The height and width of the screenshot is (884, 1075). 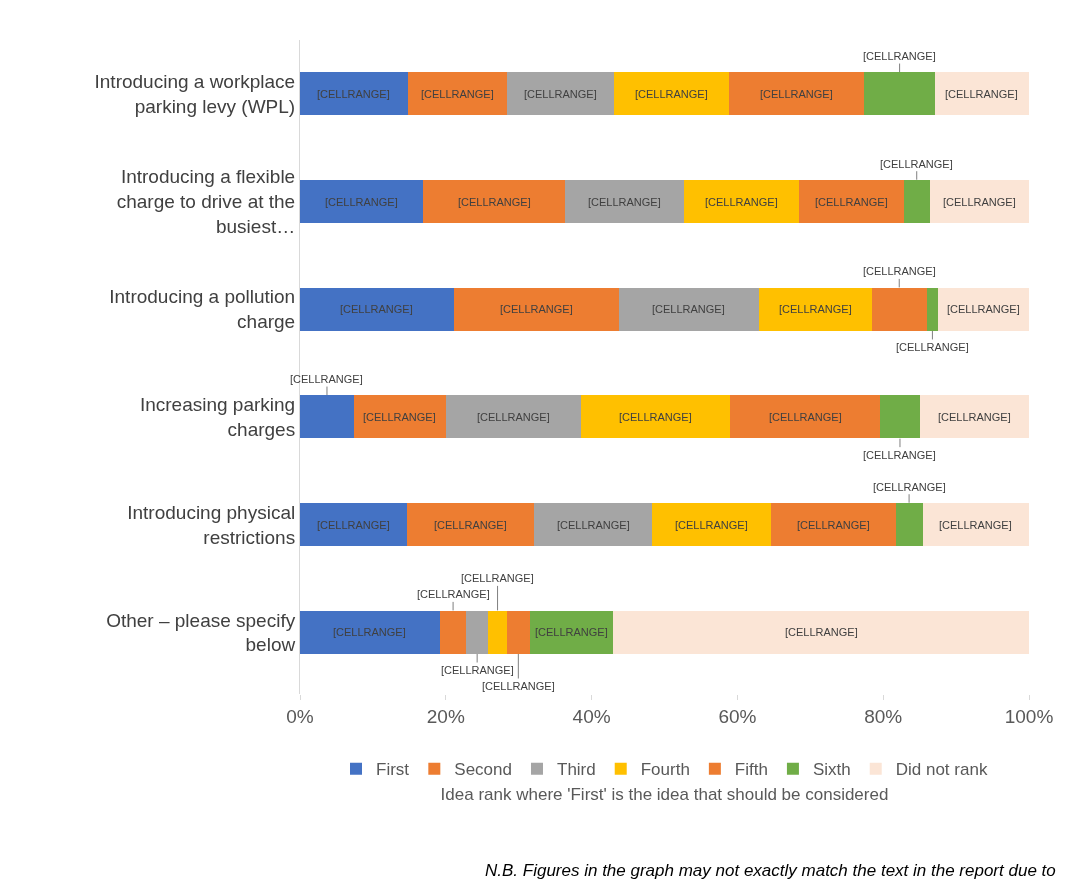 I want to click on legend-label: Did not rank, so click(x=941, y=770).